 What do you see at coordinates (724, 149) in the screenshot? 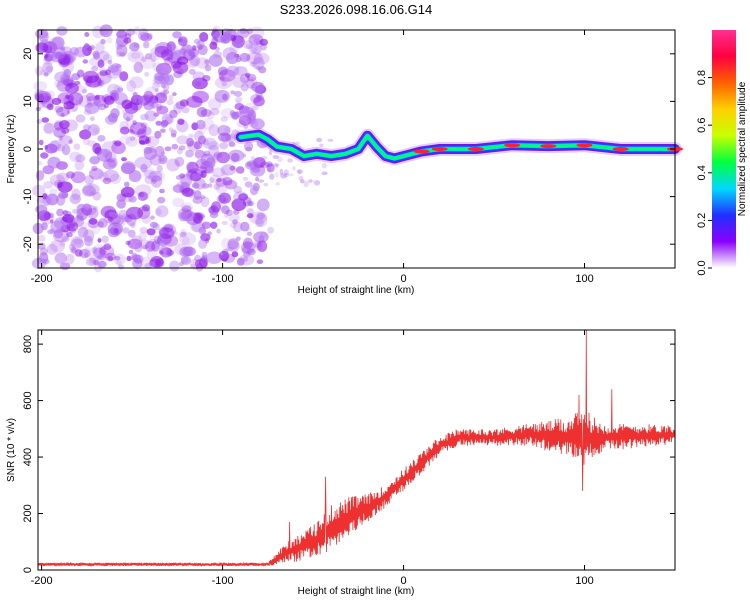
I see `colorbar-gradient` at bounding box center [724, 149].